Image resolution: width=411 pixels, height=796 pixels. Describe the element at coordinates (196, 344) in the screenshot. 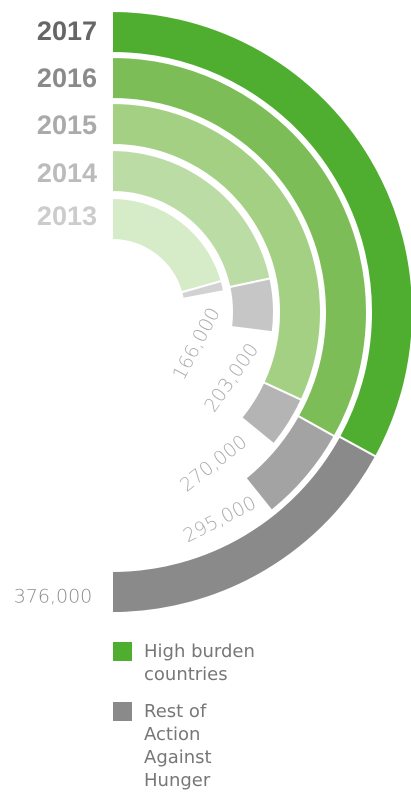

I see `total-label: 166,000` at that location.